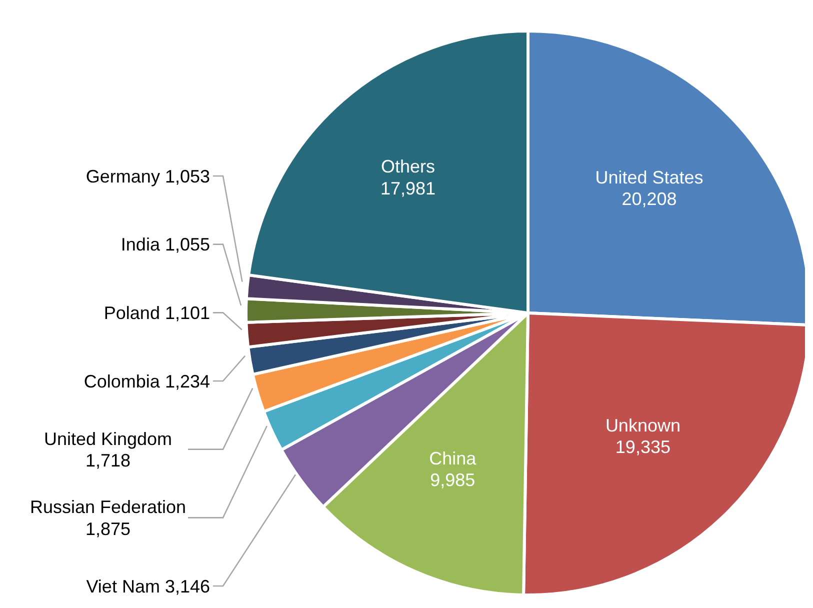 The height and width of the screenshot is (608, 813). I want to click on slice-label: Poland 1,101, so click(157, 312).